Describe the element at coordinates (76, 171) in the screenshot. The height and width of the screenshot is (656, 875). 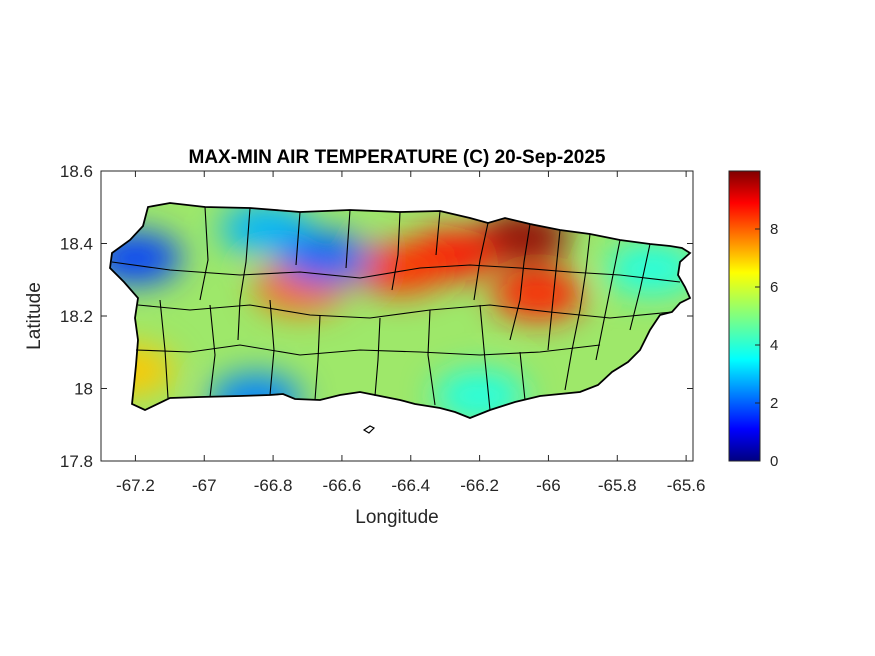
I see `y-tick-label: 18.6` at that location.